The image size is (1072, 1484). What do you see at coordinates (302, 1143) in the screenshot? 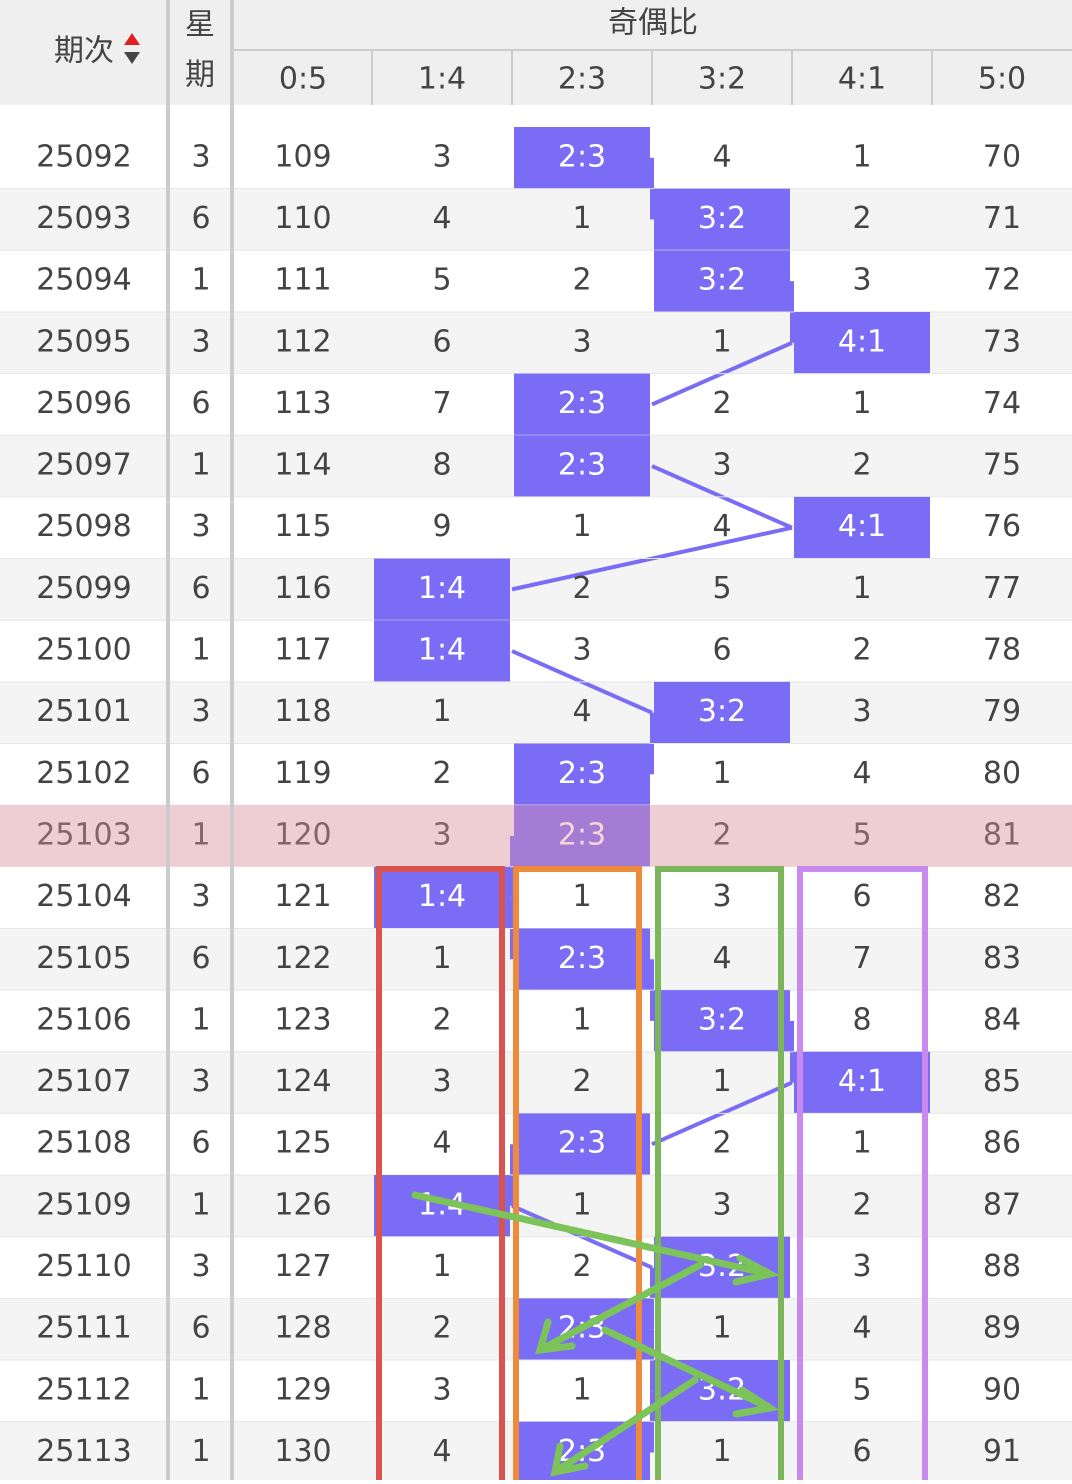
I see `cell-value: 125` at bounding box center [302, 1143].